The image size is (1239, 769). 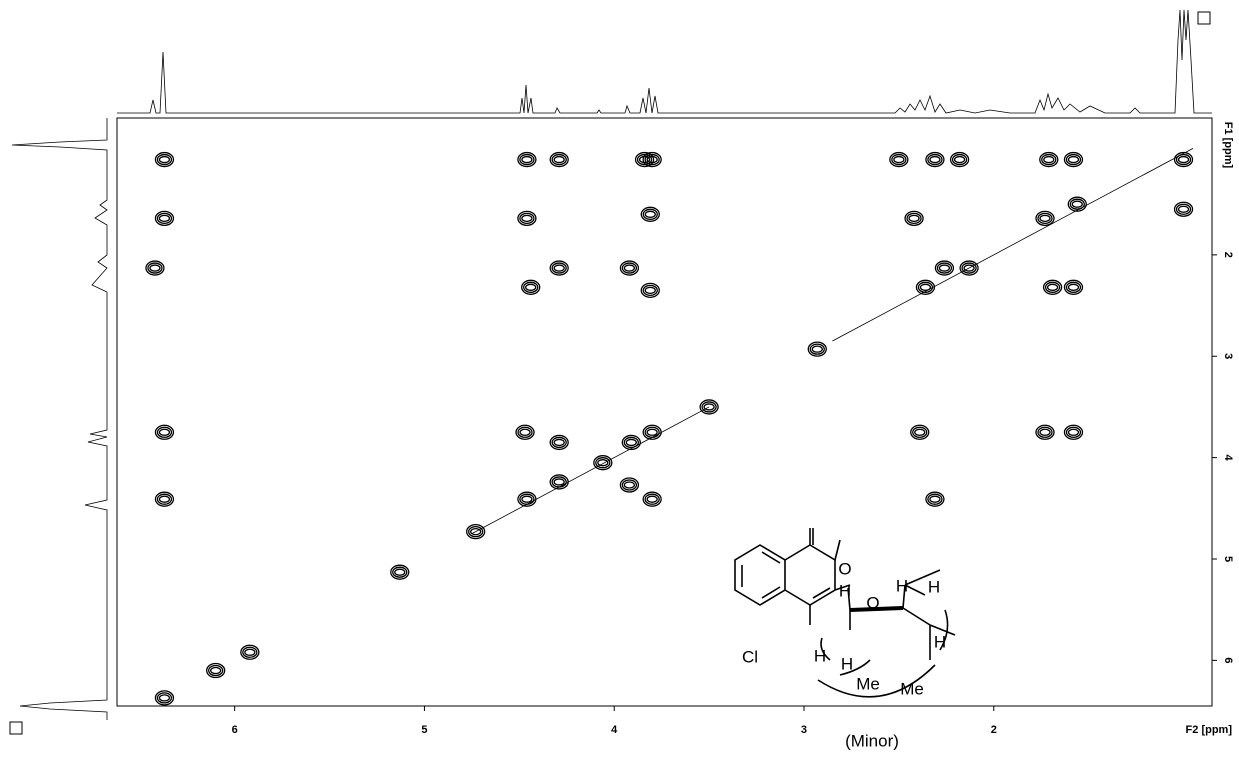 What do you see at coordinates (59, 419) in the screenshot?
I see `left-projection` at bounding box center [59, 419].